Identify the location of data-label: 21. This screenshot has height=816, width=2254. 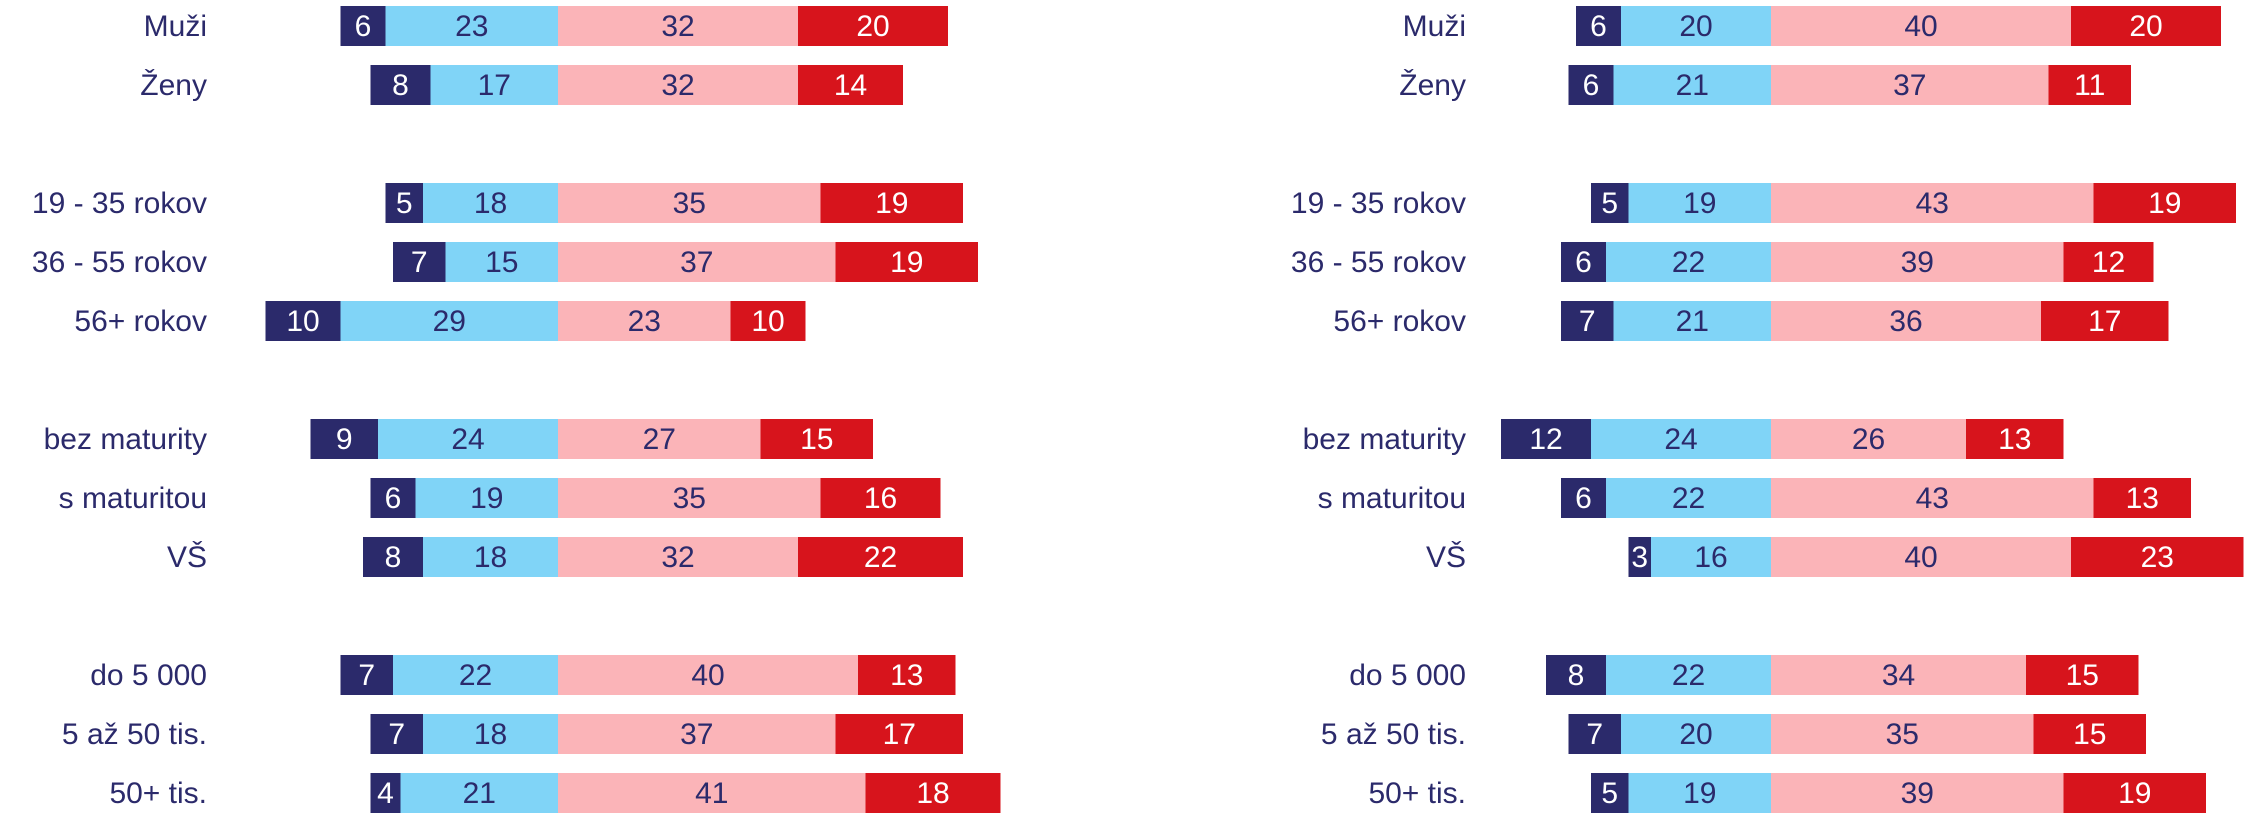
(479, 793).